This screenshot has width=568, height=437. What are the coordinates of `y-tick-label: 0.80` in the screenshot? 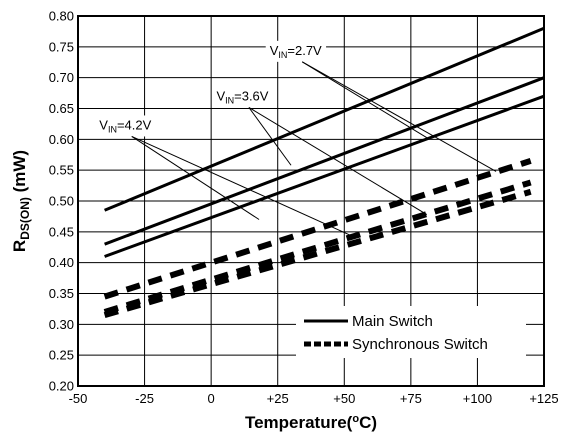 It's located at (61, 16).